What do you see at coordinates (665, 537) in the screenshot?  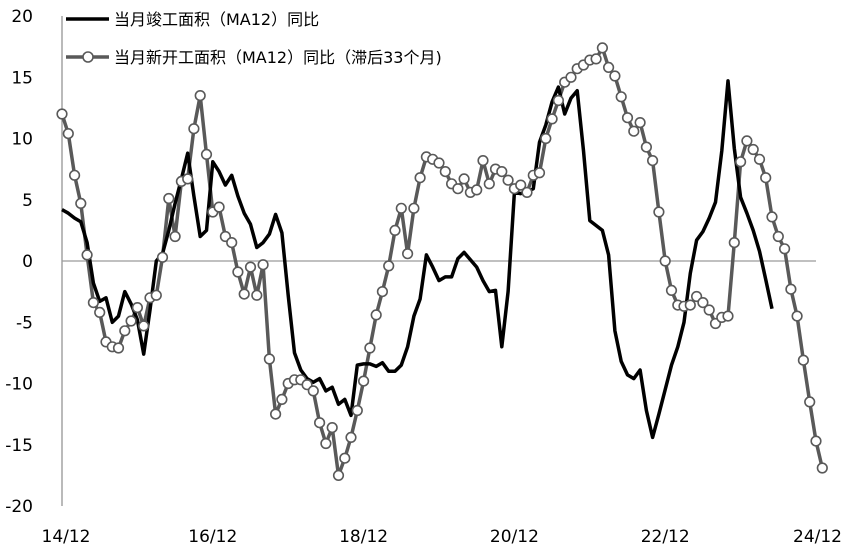 I see `x-tick-label: 22/12` at bounding box center [665, 537].